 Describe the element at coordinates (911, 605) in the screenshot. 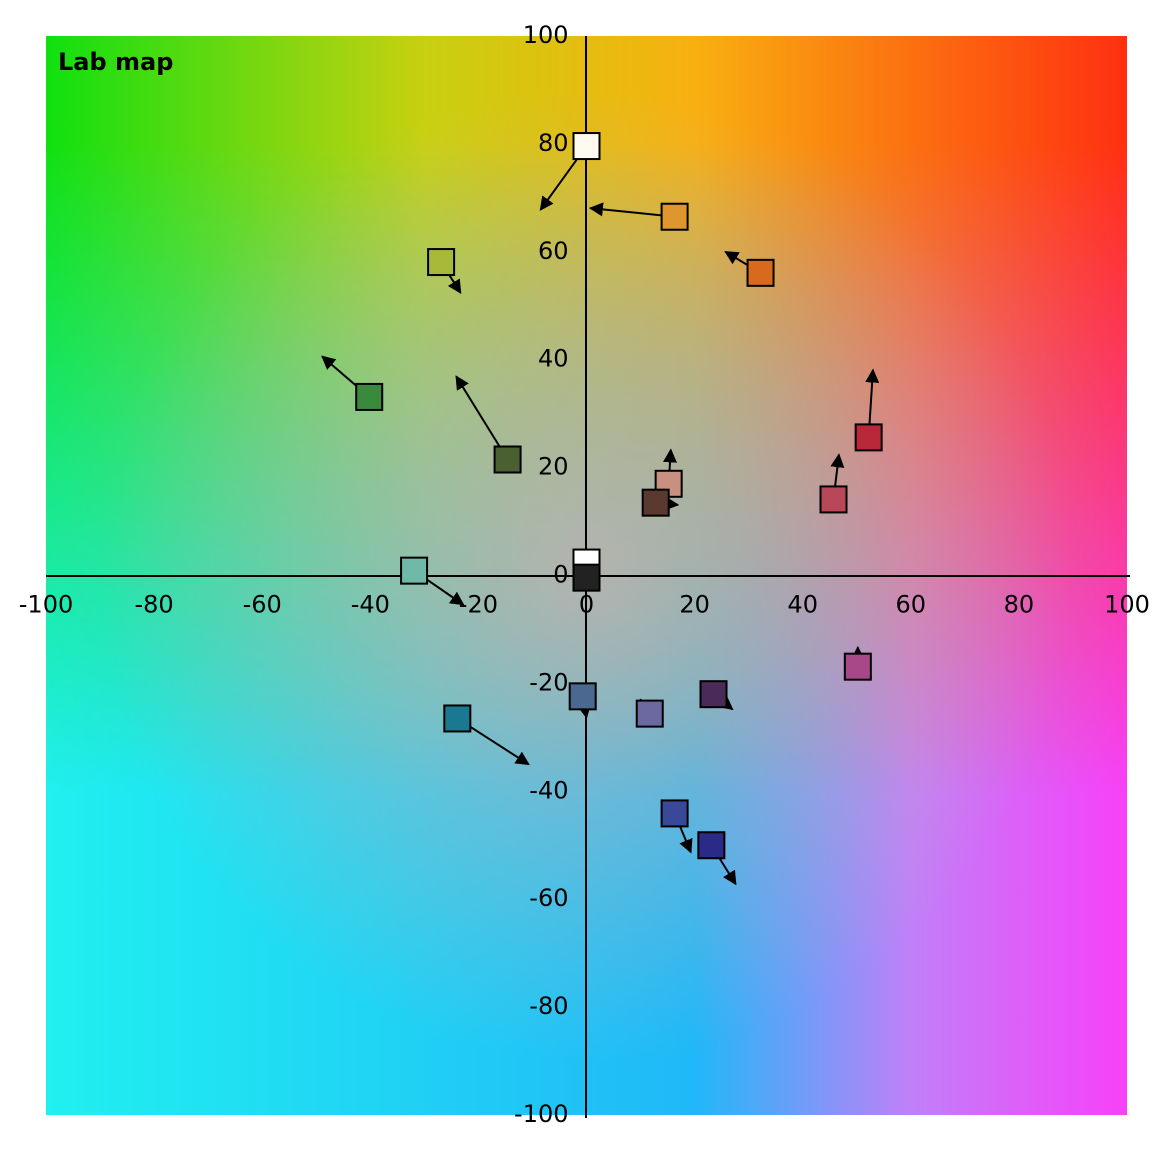

I see `x-tick-label: 60` at that location.